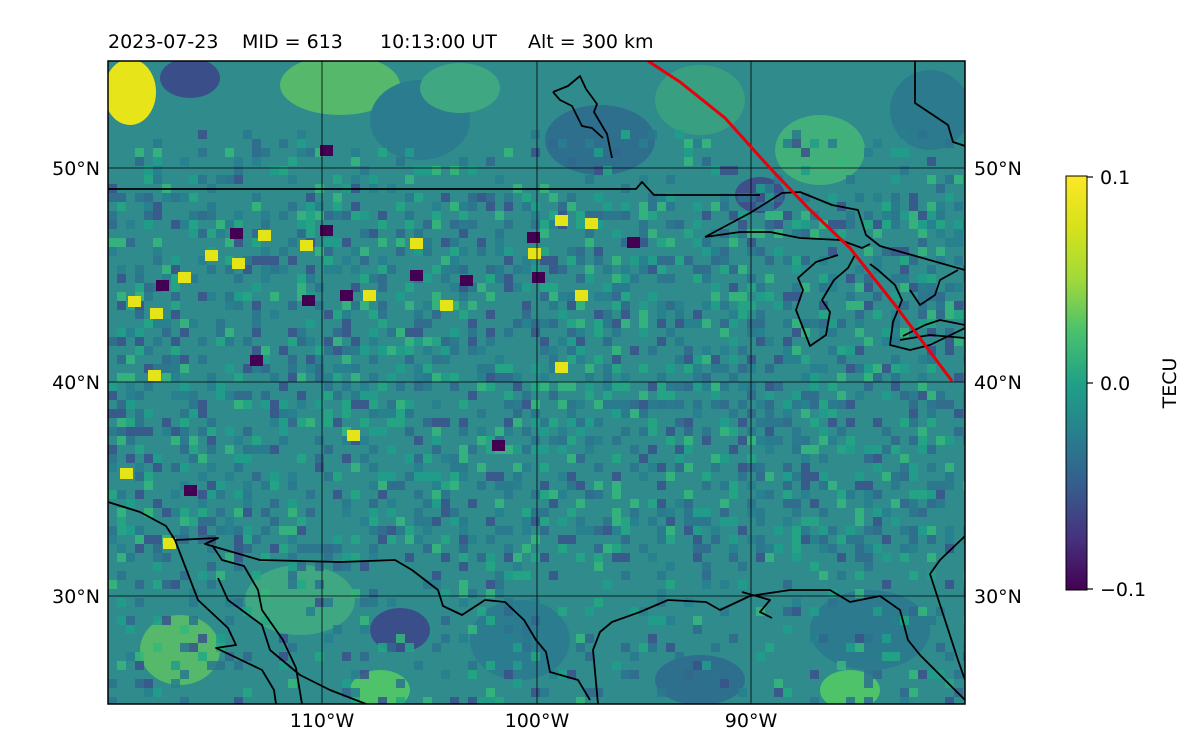  I want to click on lat-label-30n-right: 30°N, so click(998, 597).